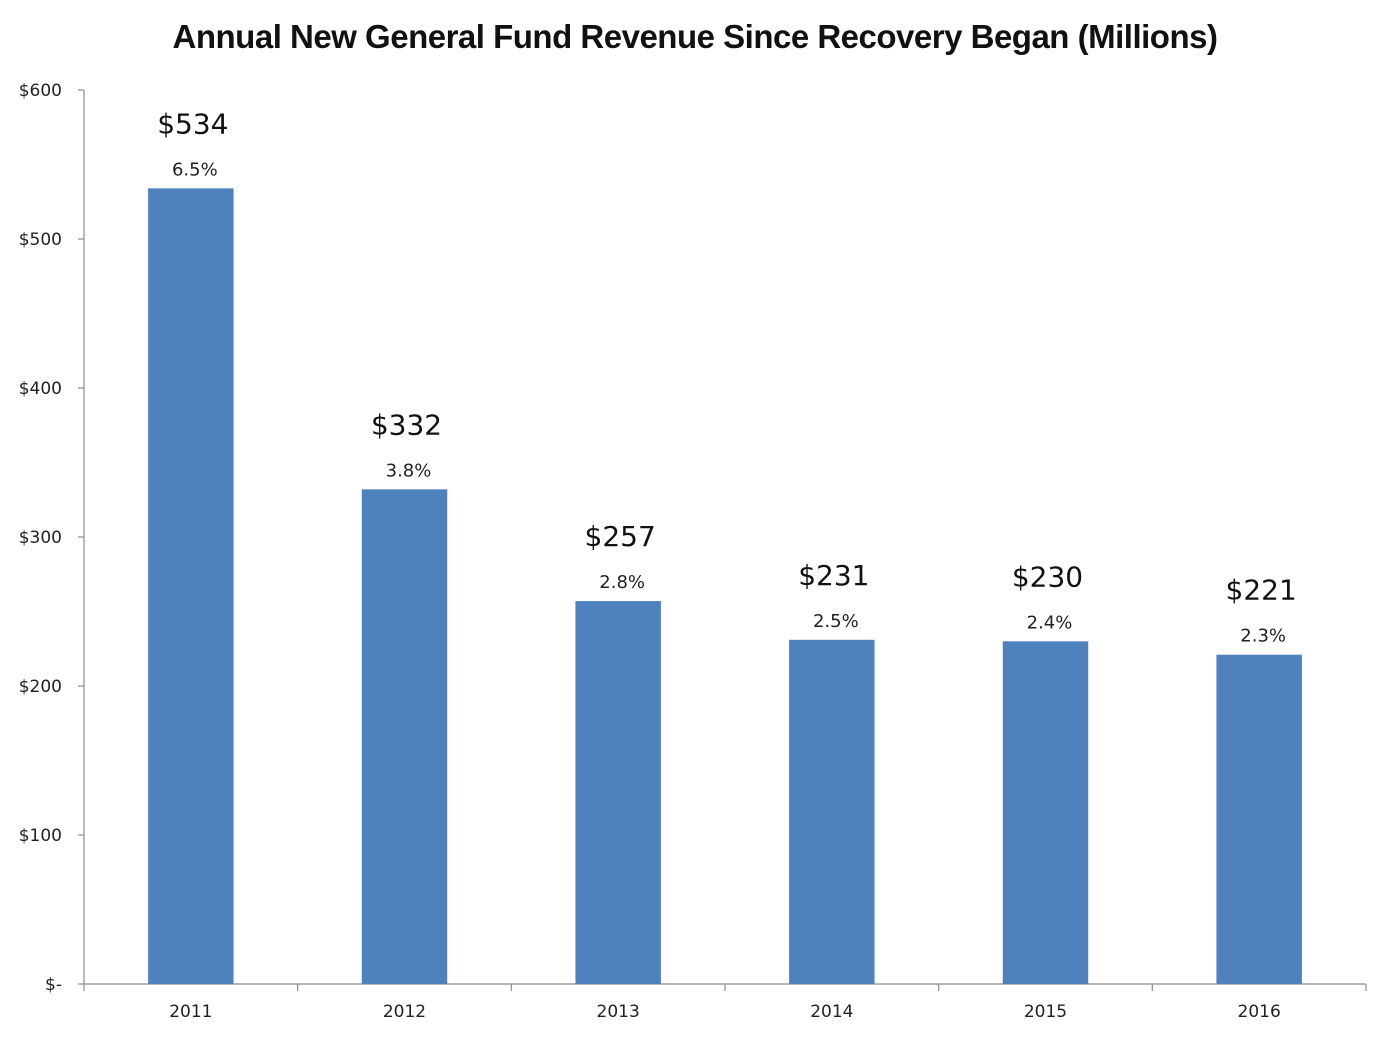  I want to click on x-tick-label: 2011, so click(190, 1012).